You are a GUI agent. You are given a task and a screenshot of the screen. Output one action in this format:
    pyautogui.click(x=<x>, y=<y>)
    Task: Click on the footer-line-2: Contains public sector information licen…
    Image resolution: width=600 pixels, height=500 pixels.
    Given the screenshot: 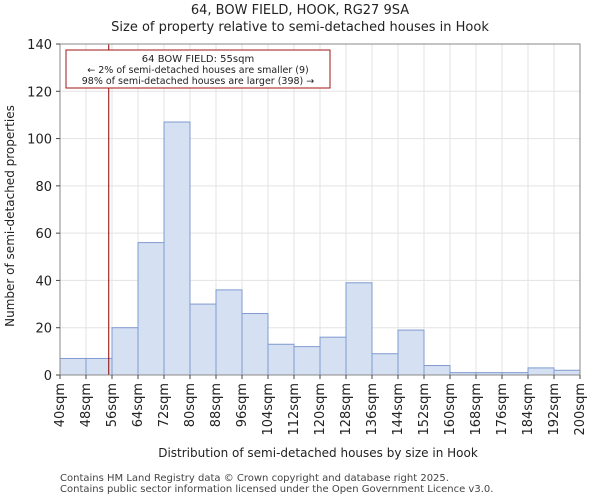 What is the action you would take?
    pyautogui.click(x=277, y=489)
    